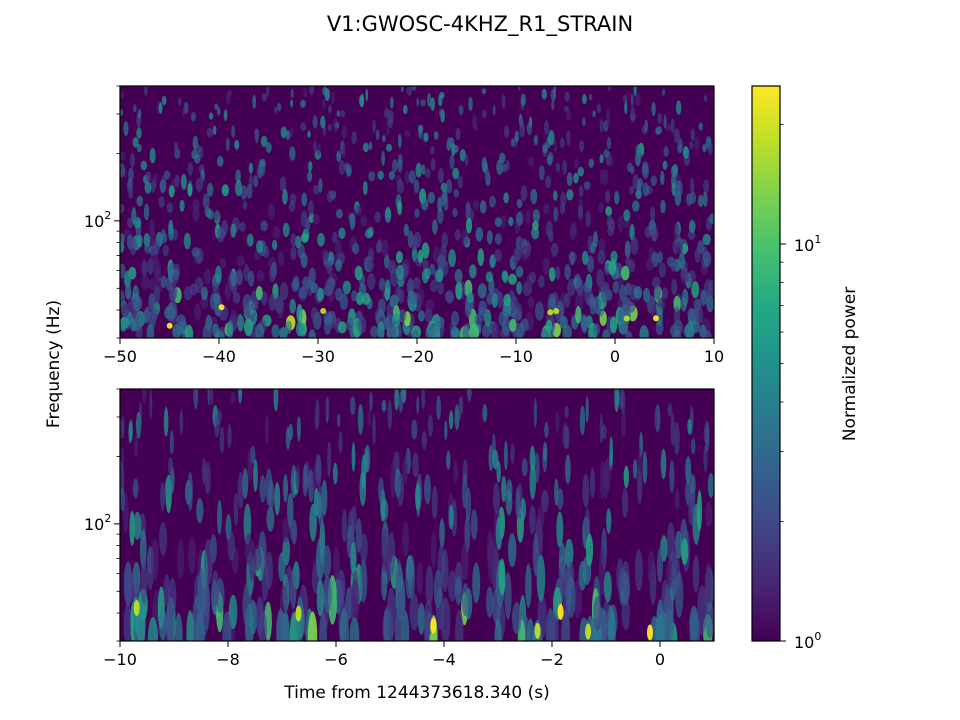  What do you see at coordinates (807, 641) in the screenshot?
I see `colorbar-tick-label: 10⁰` at bounding box center [807, 641].